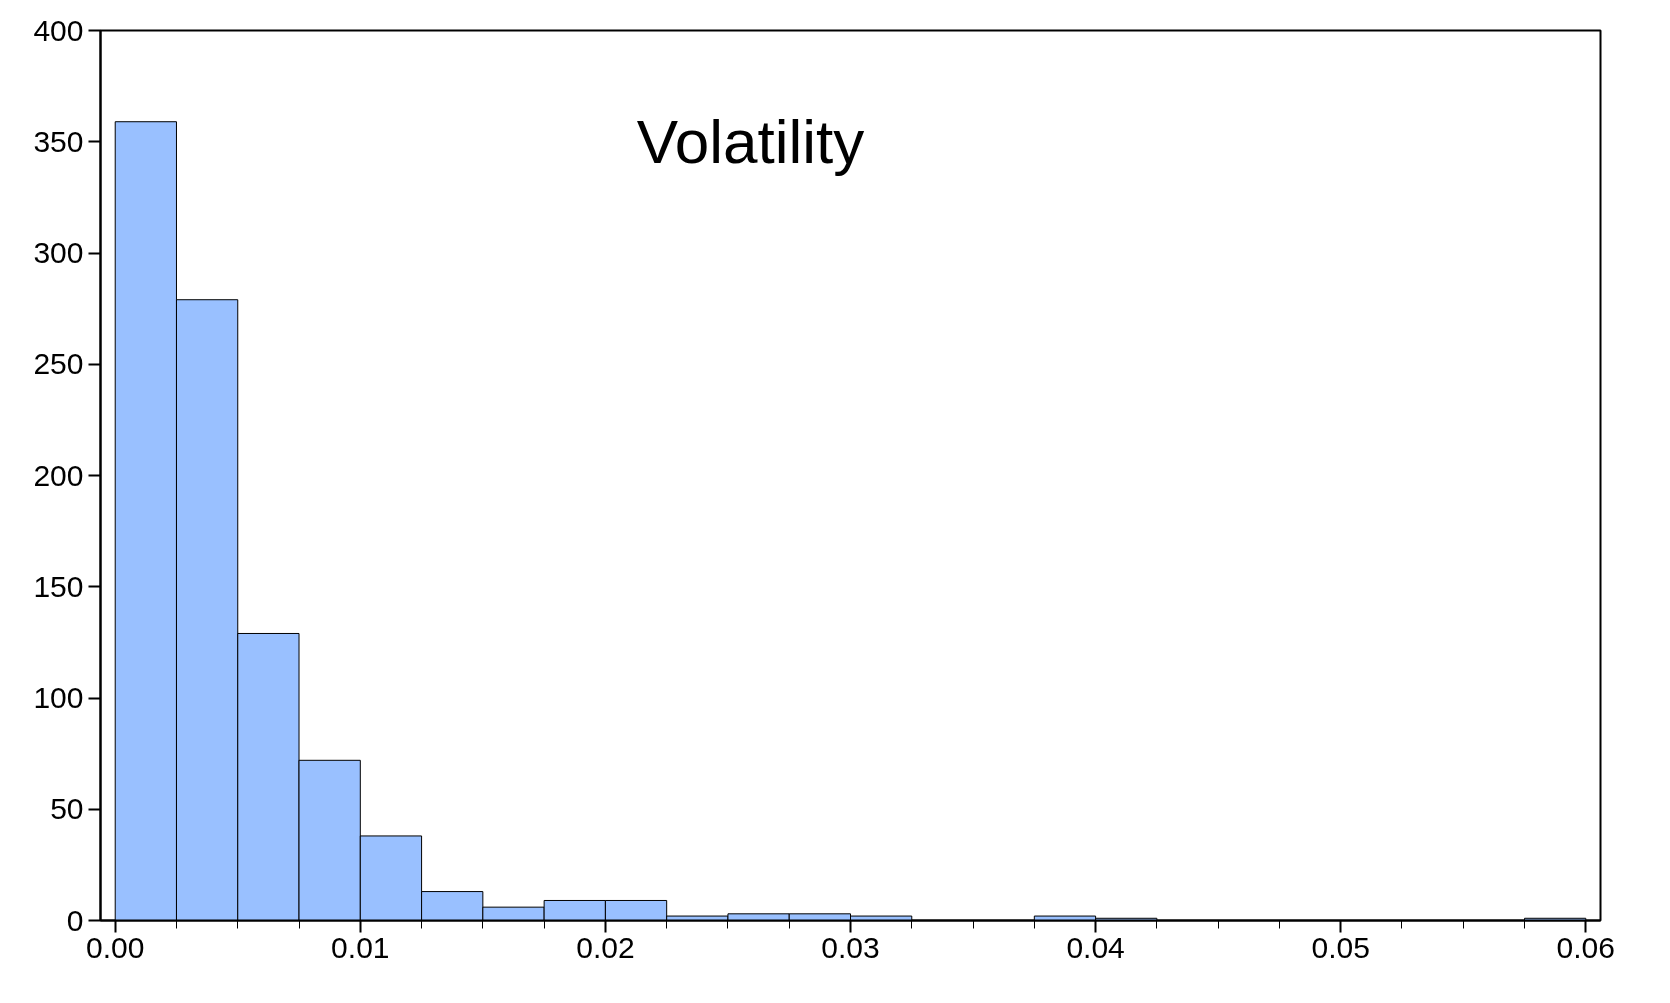  I want to click on y-tick-label: 50, so click(67, 809).